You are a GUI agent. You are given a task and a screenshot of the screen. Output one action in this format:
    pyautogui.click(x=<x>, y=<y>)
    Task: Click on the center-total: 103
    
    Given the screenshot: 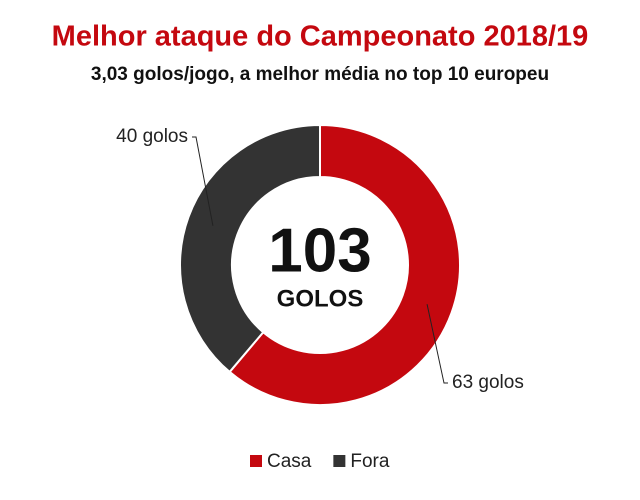 What is the action you would take?
    pyautogui.click(x=319, y=250)
    